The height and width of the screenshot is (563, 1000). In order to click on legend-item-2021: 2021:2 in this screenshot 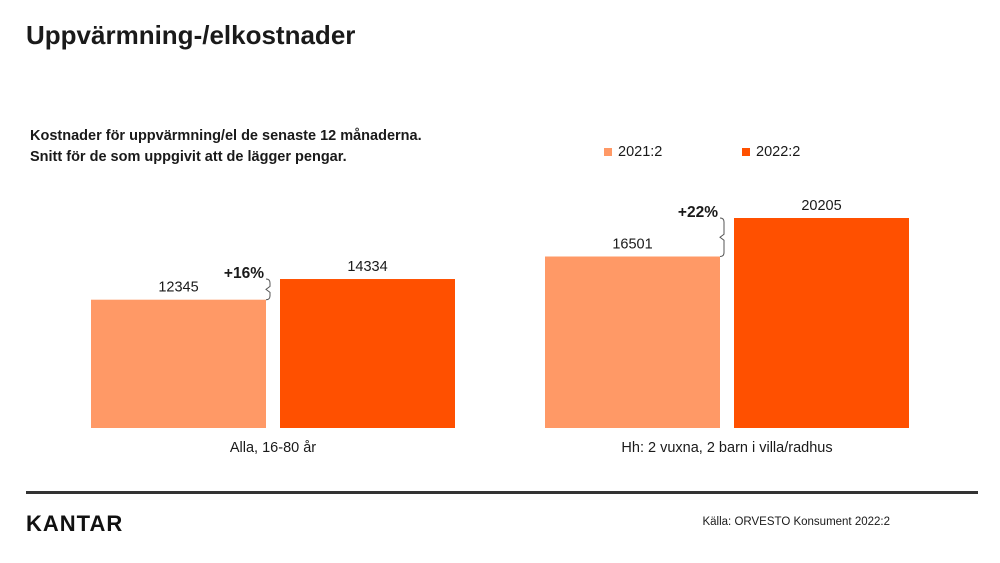, I will do `click(633, 152)`.